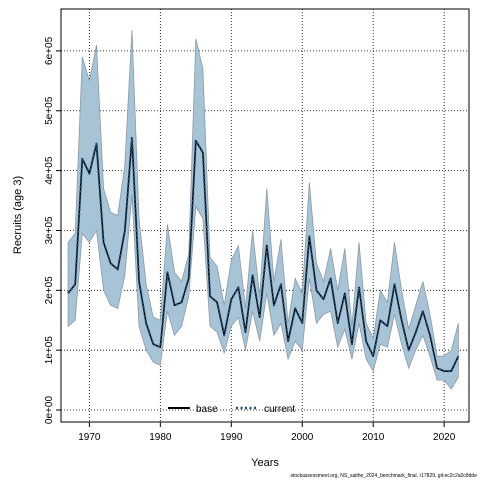 This screenshot has width=480, height=485. I want to click on y-axis: 0e+00 1e+05 2e+05 3e+05 4e+05 5e+05 6e+05, so click(52, 230).